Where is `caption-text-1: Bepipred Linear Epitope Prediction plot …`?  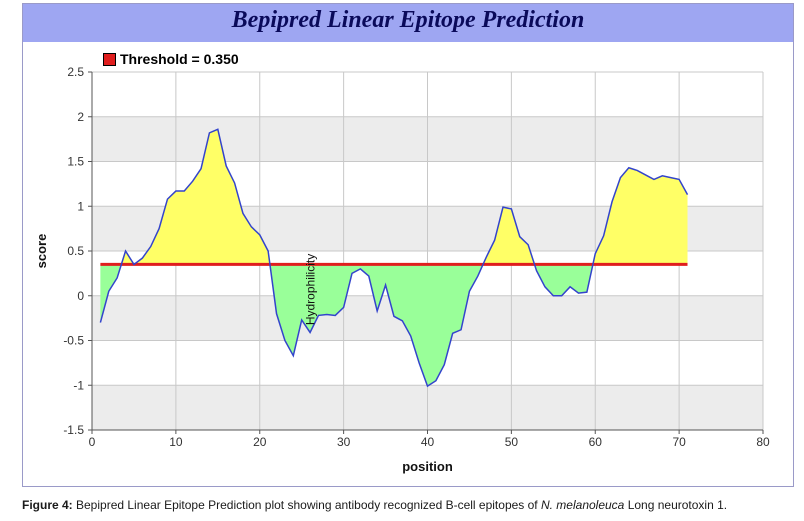
caption-text-1: Bepipred Linear Epitope Prediction plot … is located at coordinates (306, 505).